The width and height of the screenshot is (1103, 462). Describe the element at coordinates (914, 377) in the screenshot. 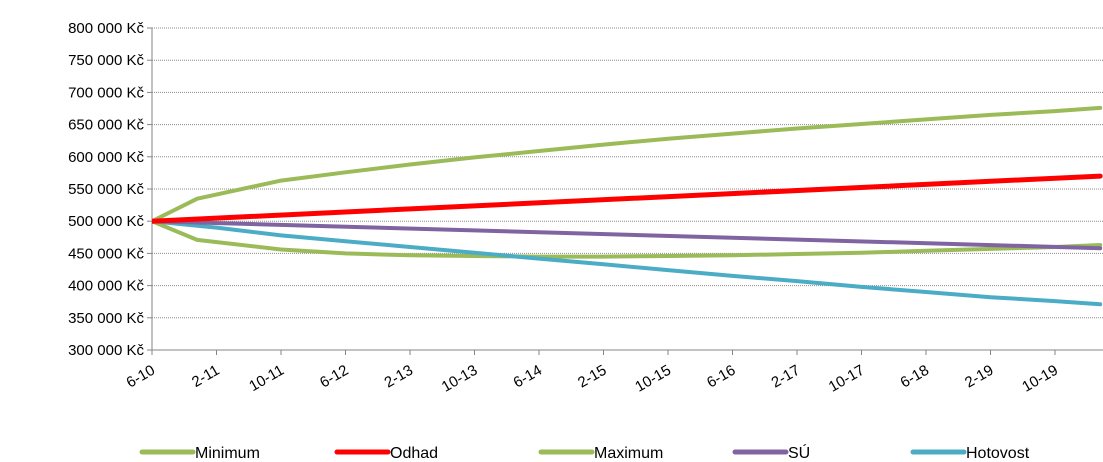

I see `x-tick-label: 6-18` at that location.